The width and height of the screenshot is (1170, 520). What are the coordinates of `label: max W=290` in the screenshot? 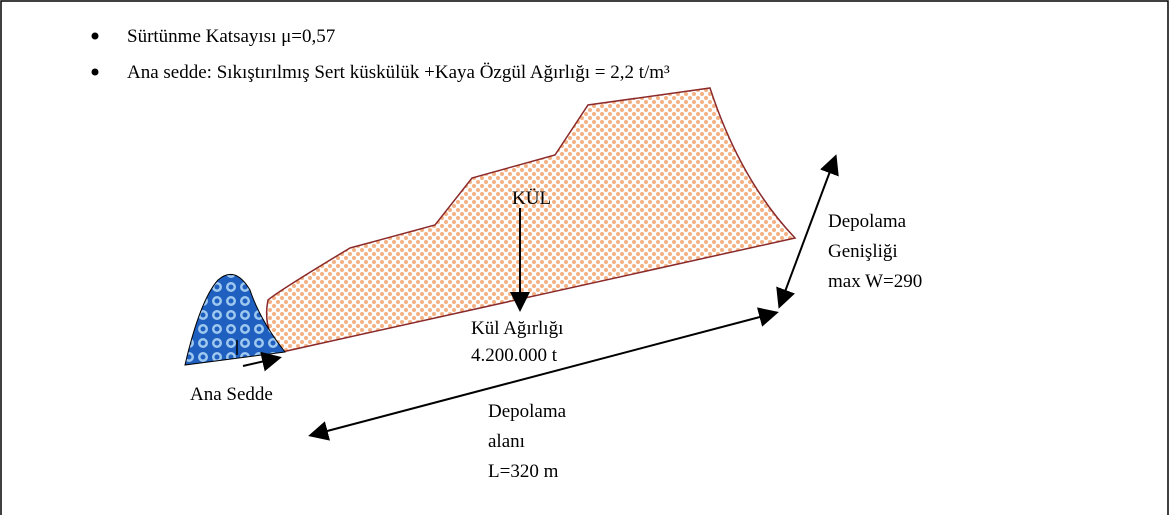 It's located at (875, 281).